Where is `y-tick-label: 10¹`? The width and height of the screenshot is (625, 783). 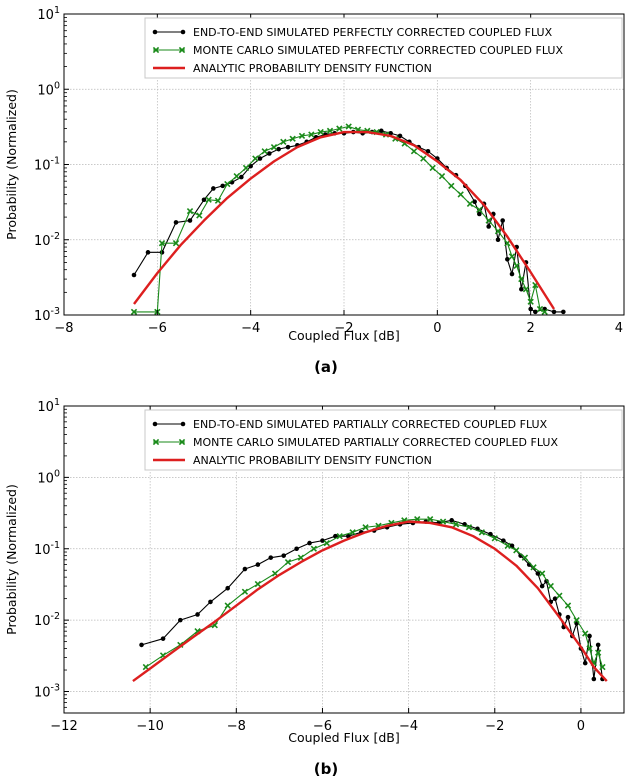
y-tick-label: 10¹ is located at coordinates (48, 406).